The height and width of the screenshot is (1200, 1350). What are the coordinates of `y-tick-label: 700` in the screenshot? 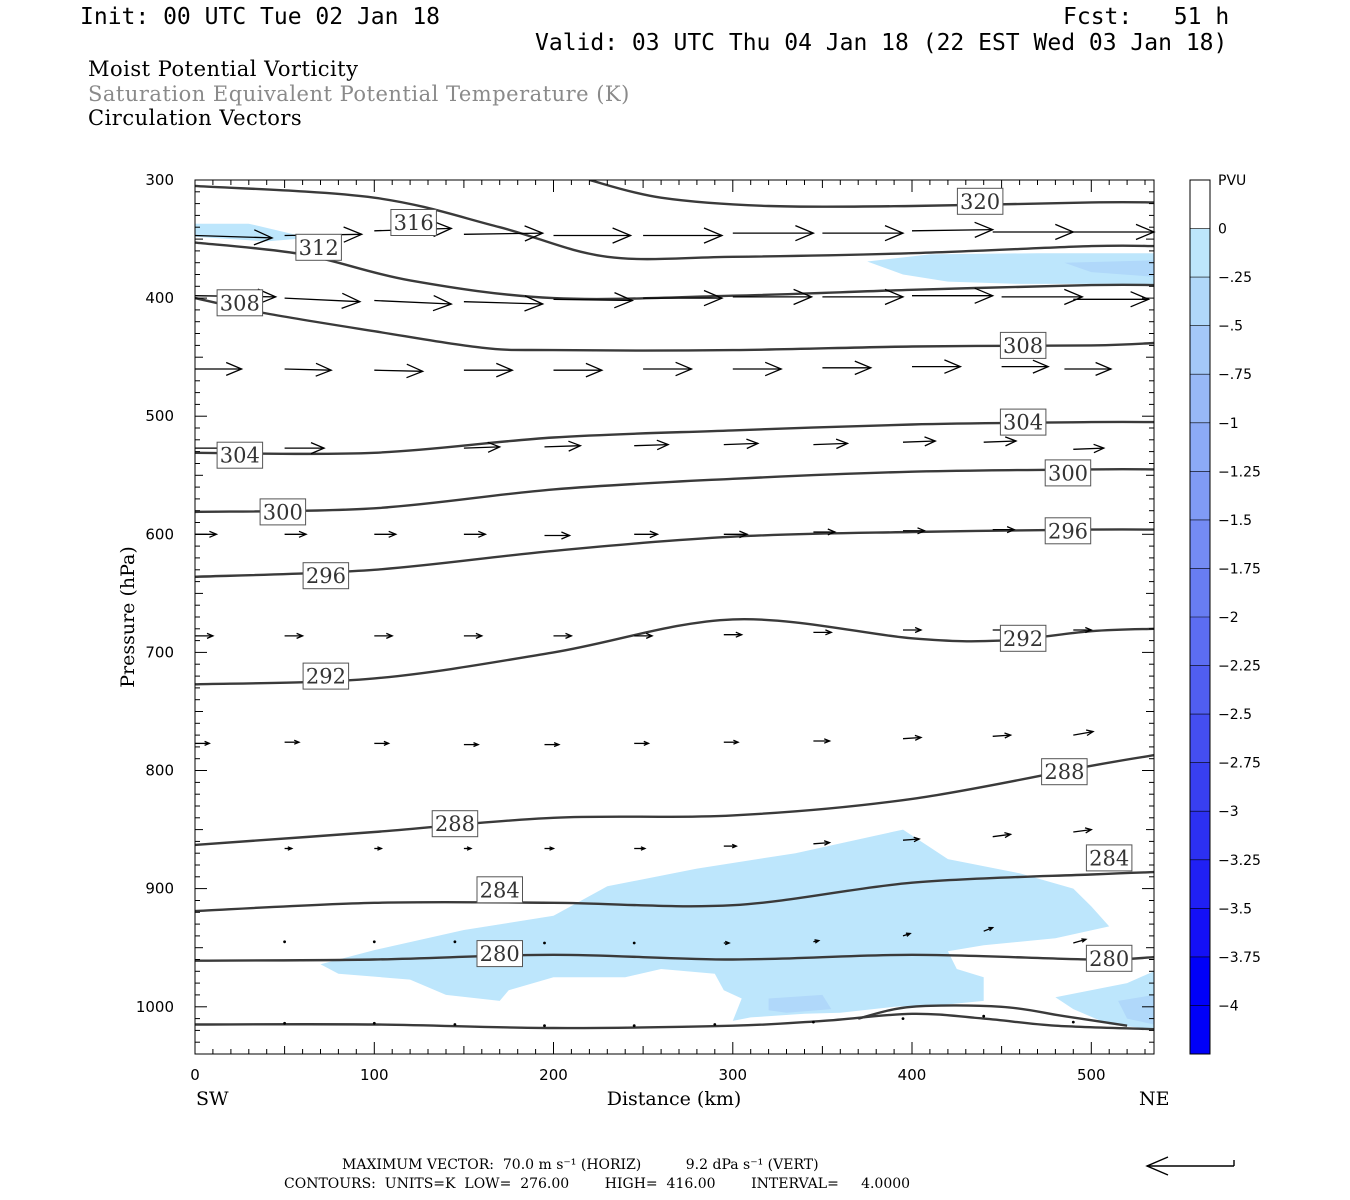 It's located at (159, 652).